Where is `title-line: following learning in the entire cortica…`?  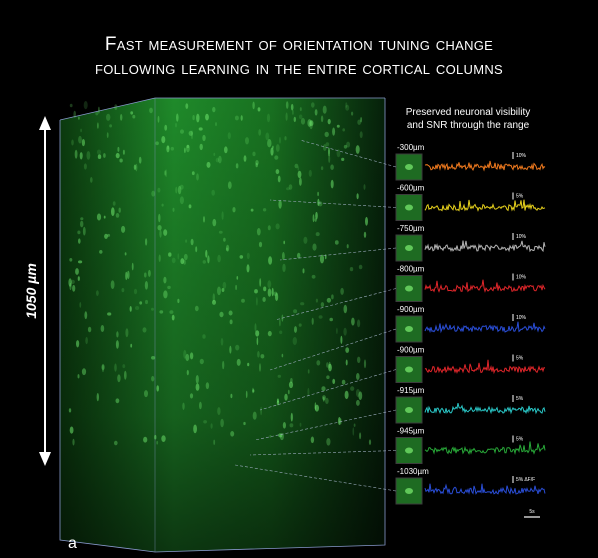
title-line: following learning in the entire cortica… is located at coordinates (299, 68).